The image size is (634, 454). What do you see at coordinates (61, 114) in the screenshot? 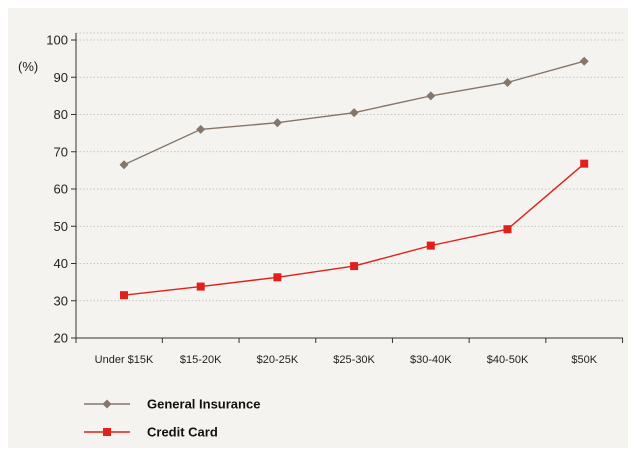
I see `y-tick-label-80: 80` at bounding box center [61, 114].